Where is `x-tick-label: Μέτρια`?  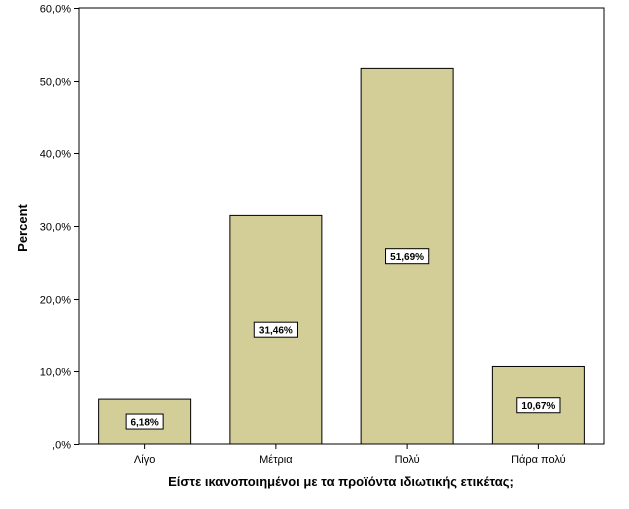
x-tick-label: Μέτρια is located at coordinates (276, 460).